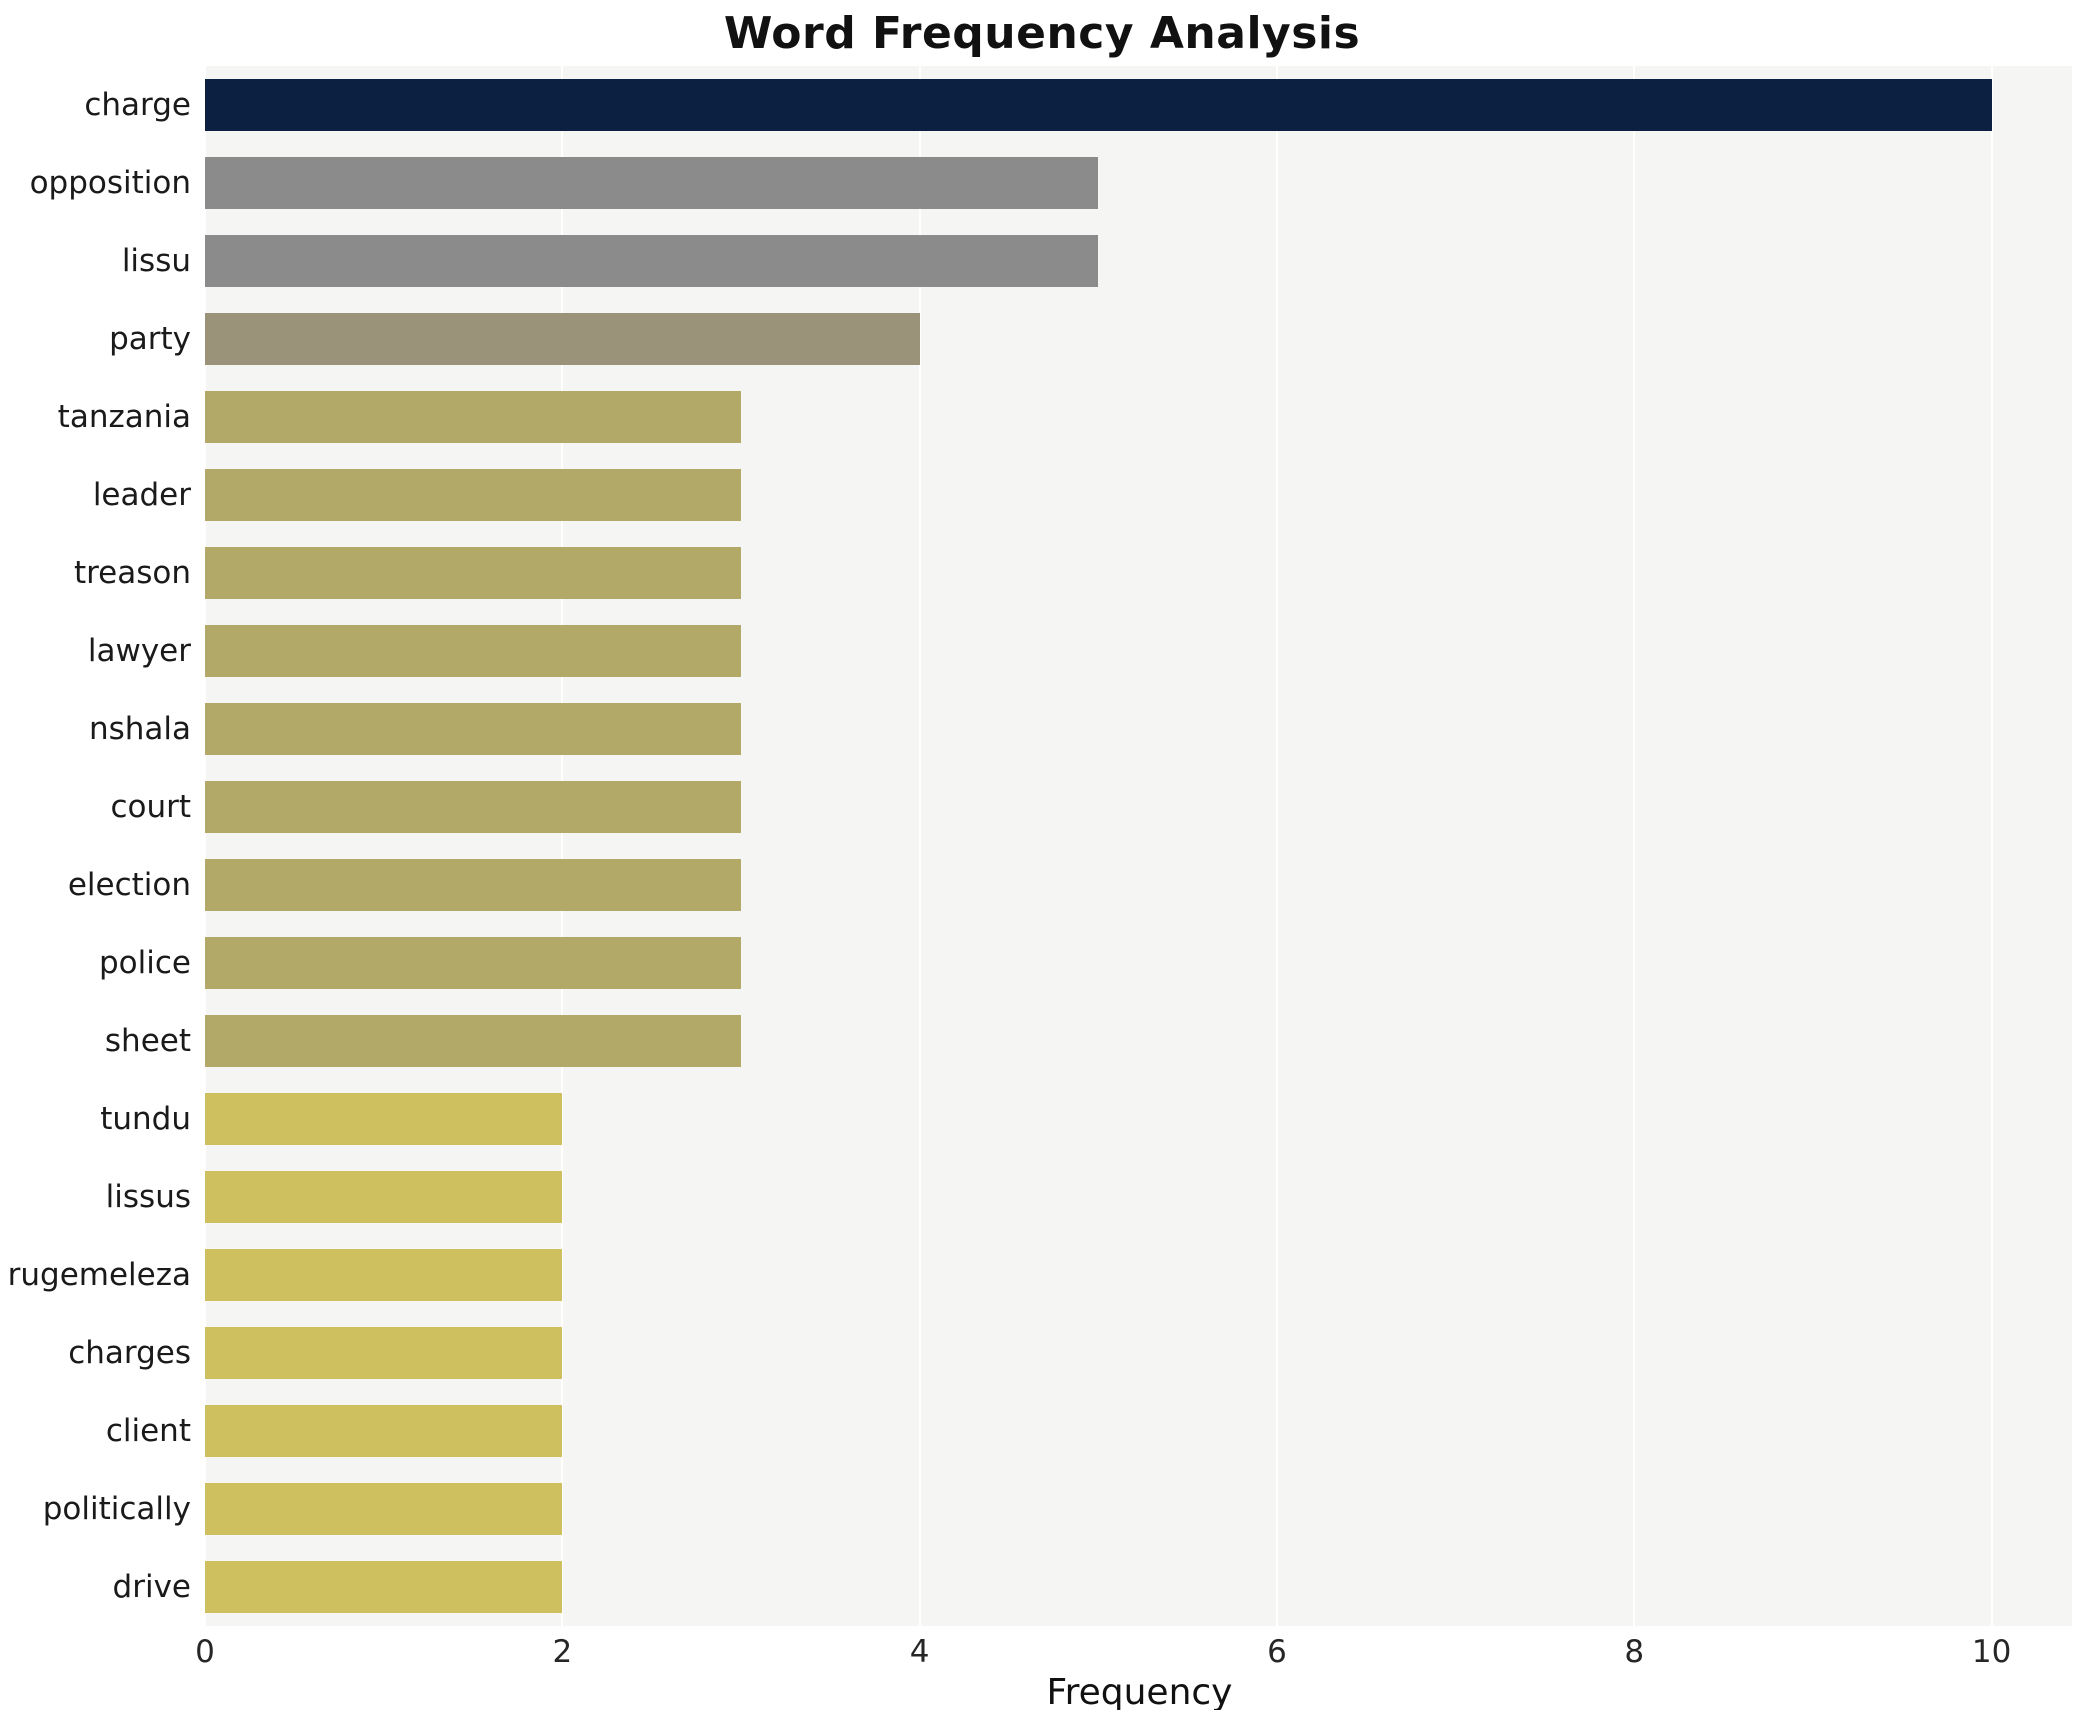 The image size is (2084, 1710). I want to click on chart-title: Word Frequency Analysis, so click(1042, 33).